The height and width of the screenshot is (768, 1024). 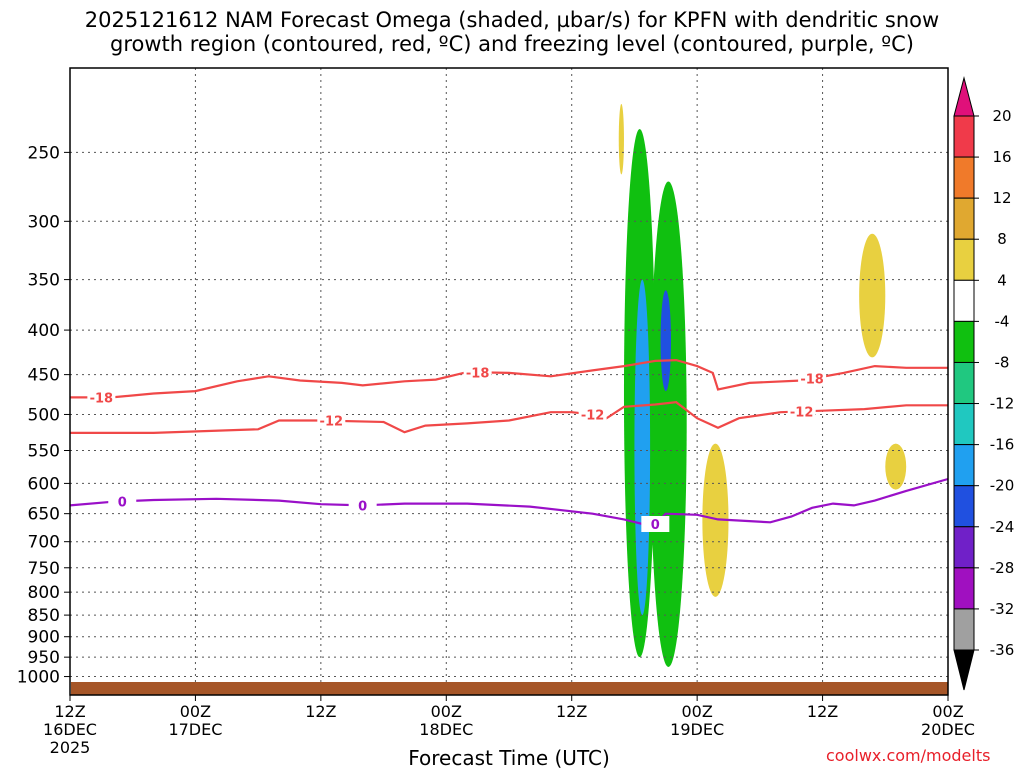 What do you see at coordinates (44, 638) in the screenshot?
I see `y-tick-label-900: 900` at bounding box center [44, 638].